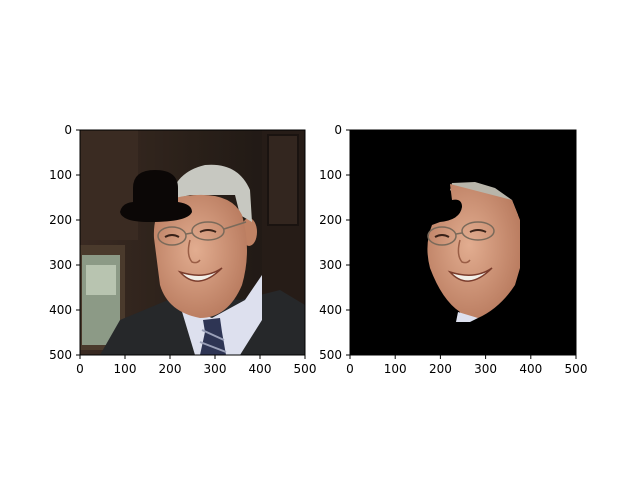  I want to click on picture-light, so click(101, 280).